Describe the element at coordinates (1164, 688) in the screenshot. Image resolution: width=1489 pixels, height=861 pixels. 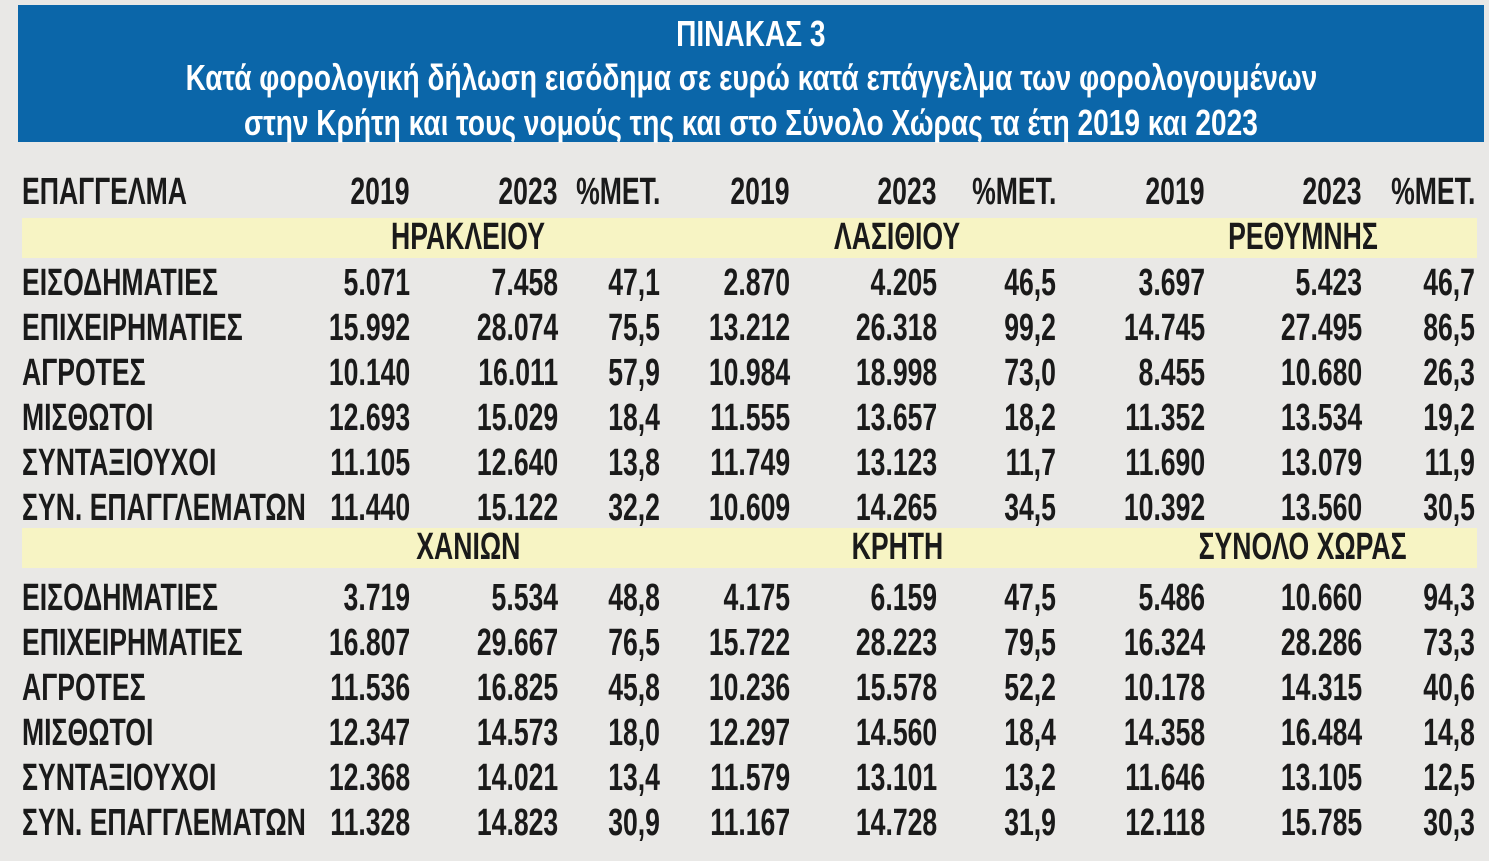
I see `table-cell-text: 10.178` at that location.